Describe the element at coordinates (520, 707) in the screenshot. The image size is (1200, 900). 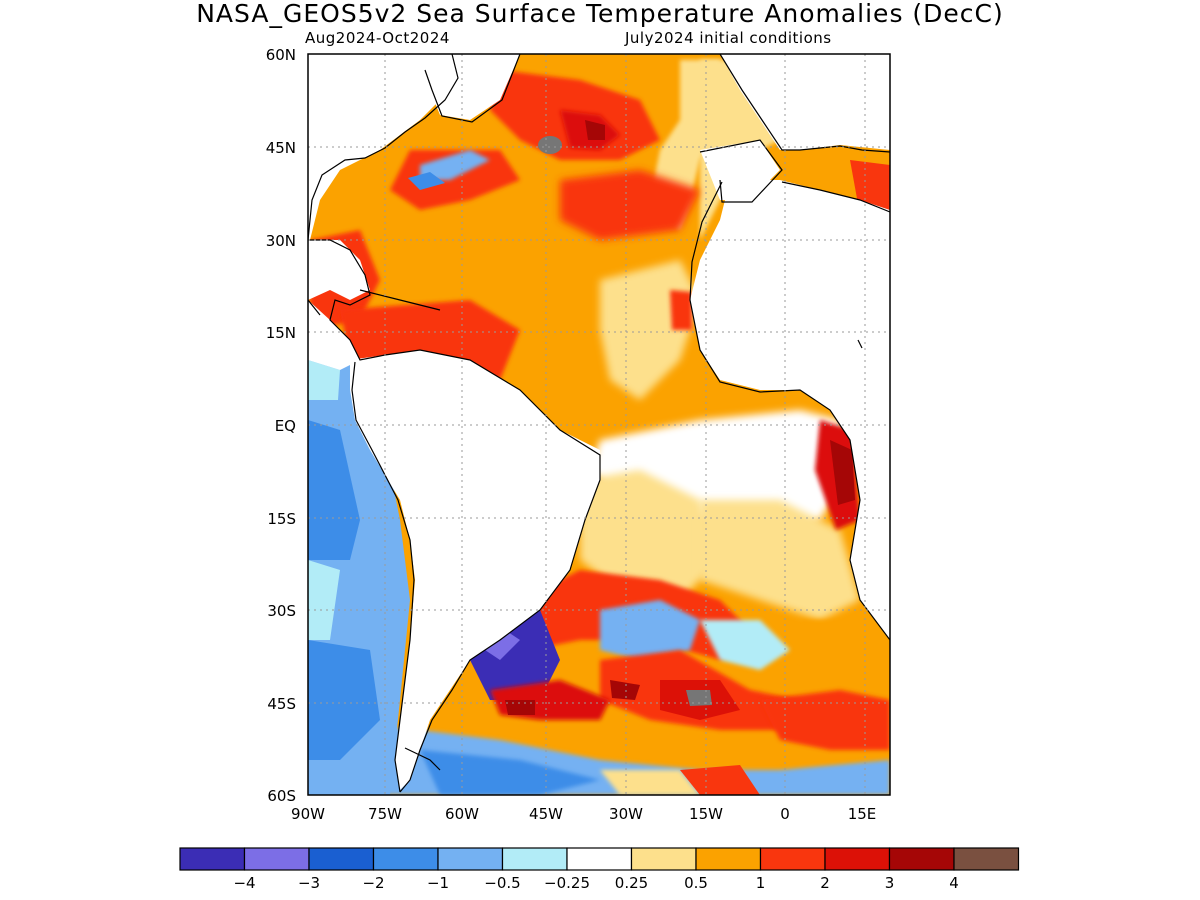
I see `patagonian-peak` at that location.